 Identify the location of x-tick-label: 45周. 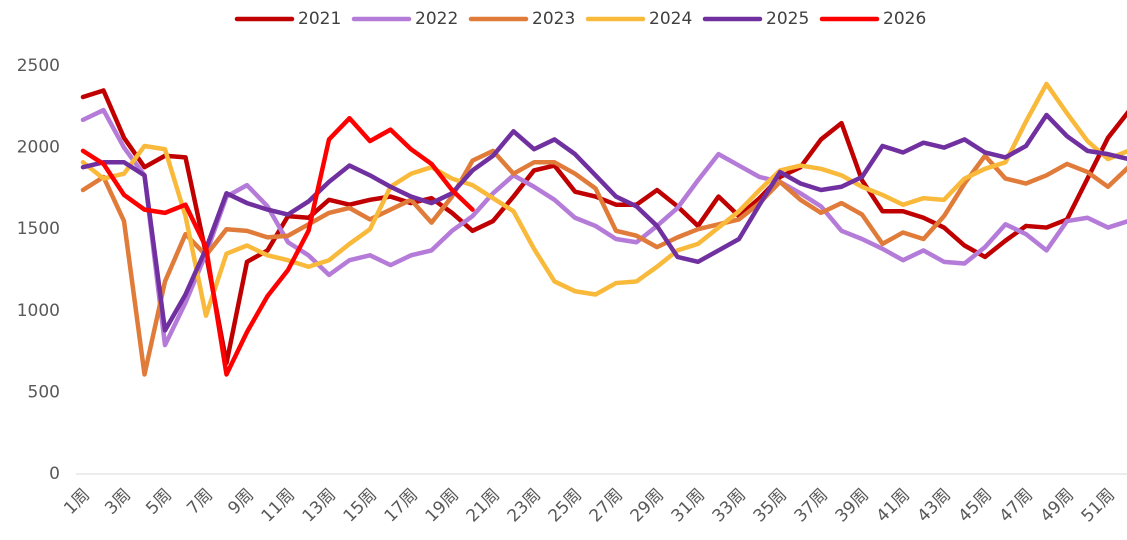
(975, 505).